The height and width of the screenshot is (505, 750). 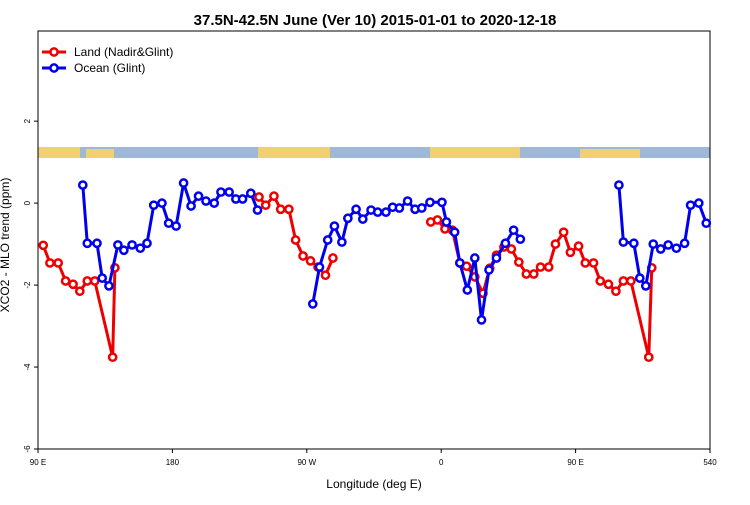 What do you see at coordinates (662, 237) in the screenshot?
I see `series-line` at bounding box center [662, 237].